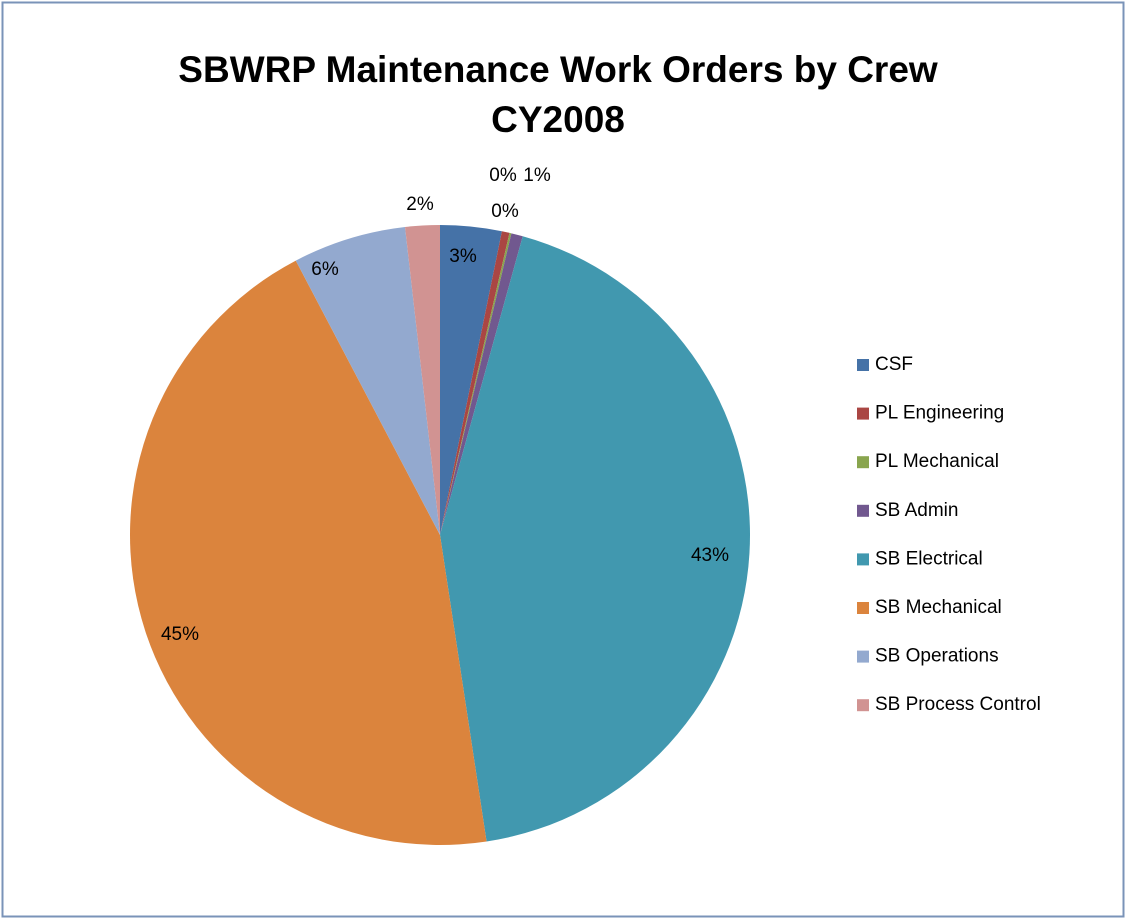  What do you see at coordinates (710, 555) in the screenshot?
I see `data-label: 43%` at bounding box center [710, 555].